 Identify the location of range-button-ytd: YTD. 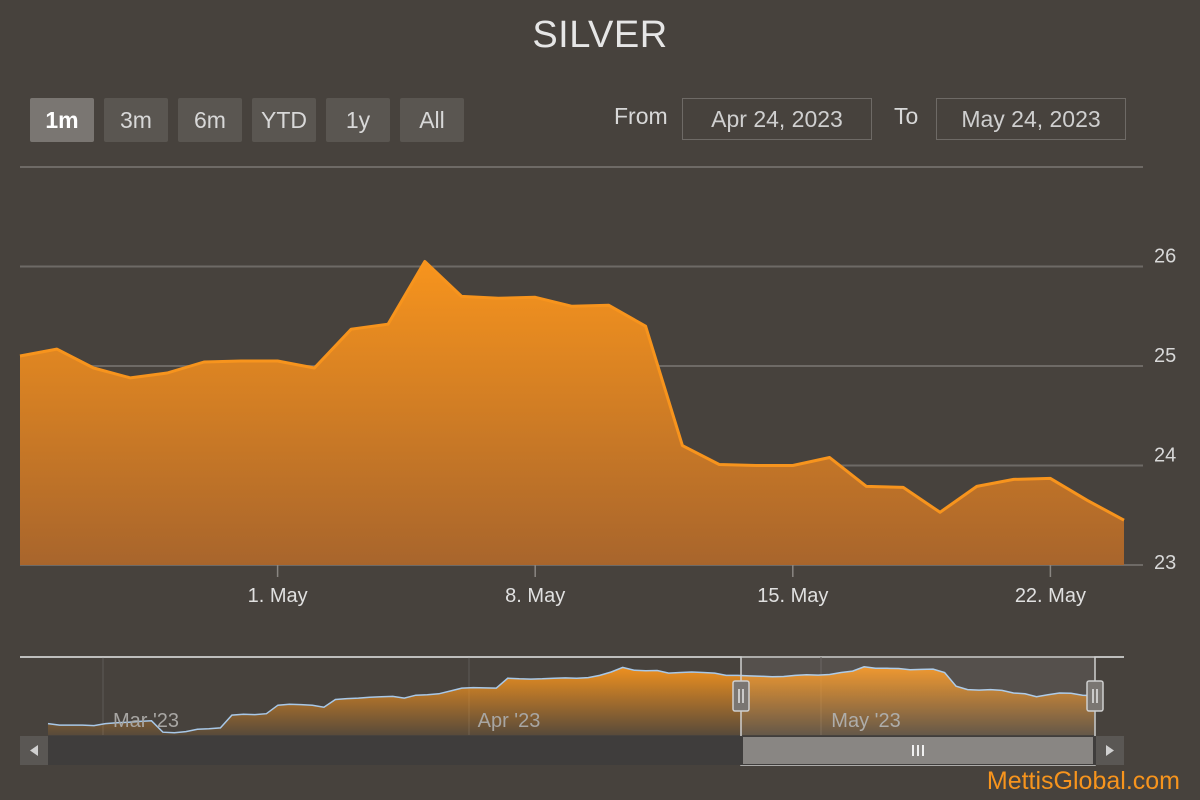
(284, 120).